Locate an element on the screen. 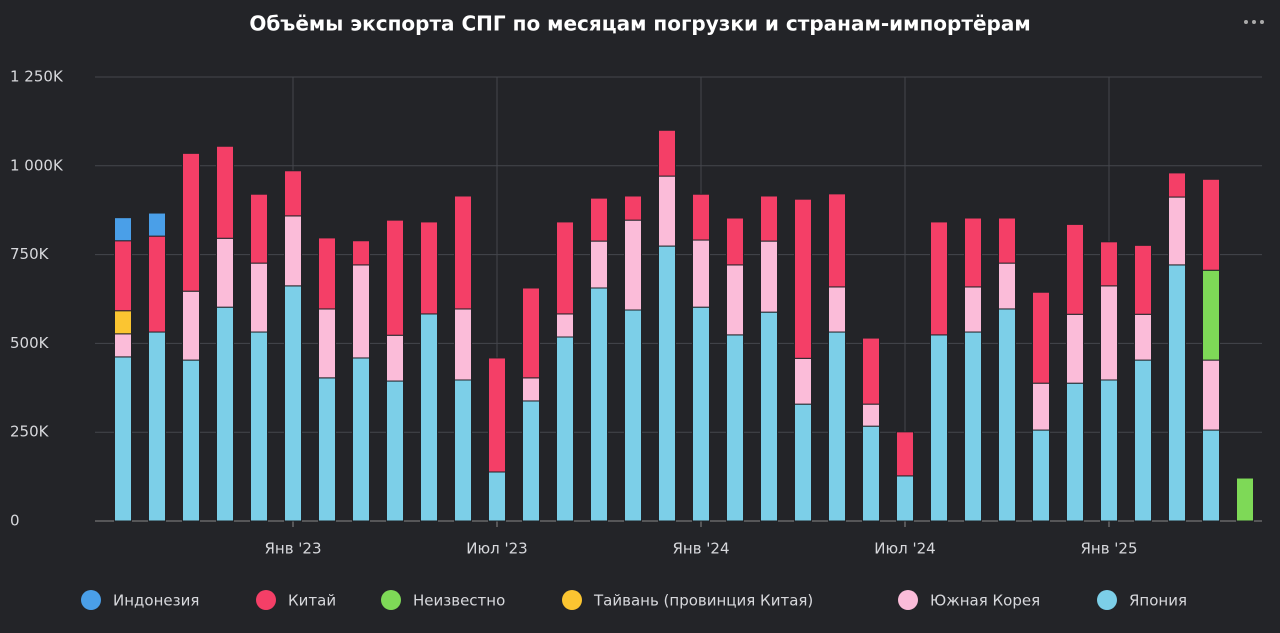  menu-button is located at coordinates (1254, 22).